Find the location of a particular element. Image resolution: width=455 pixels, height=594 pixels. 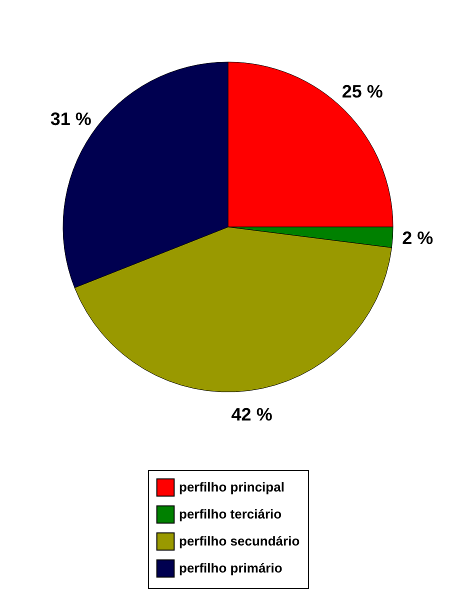

legend-label: perfilho primário is located at coordinates (230, 568).